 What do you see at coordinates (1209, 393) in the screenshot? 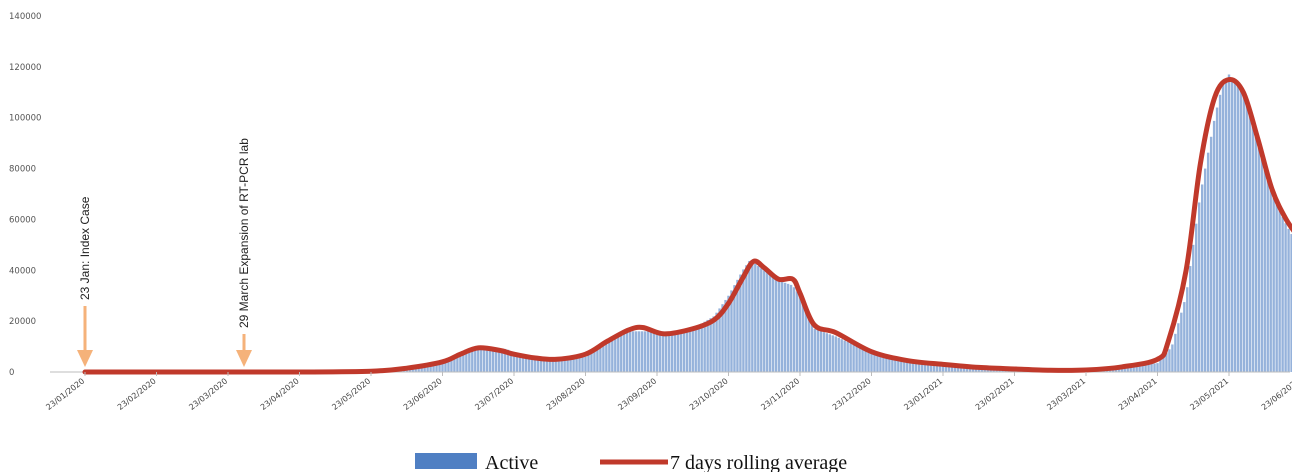
I see `x-tick-label: 23/05/2021` at bounding box center [1209, 393].